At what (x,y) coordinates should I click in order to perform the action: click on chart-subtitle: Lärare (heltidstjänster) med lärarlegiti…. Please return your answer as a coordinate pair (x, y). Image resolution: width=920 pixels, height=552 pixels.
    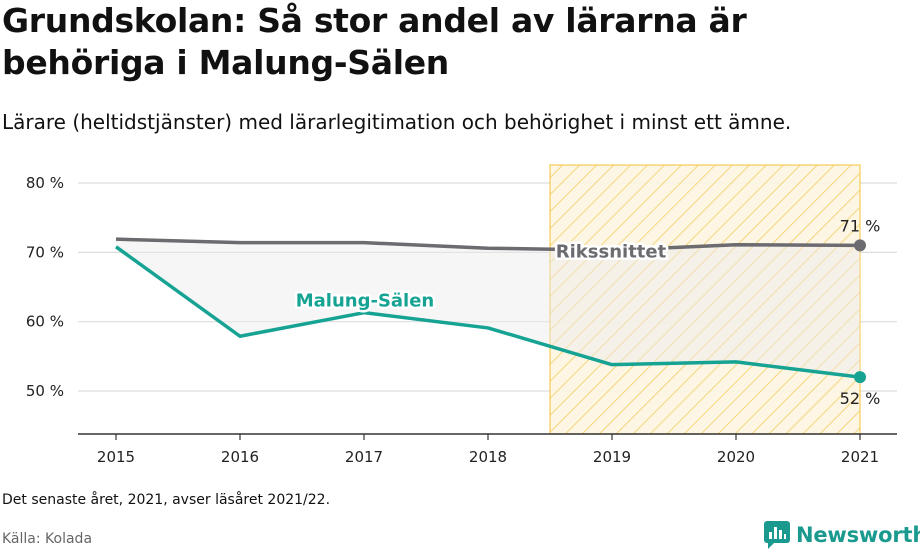
    Looking at the image, I should click on (397, 122).